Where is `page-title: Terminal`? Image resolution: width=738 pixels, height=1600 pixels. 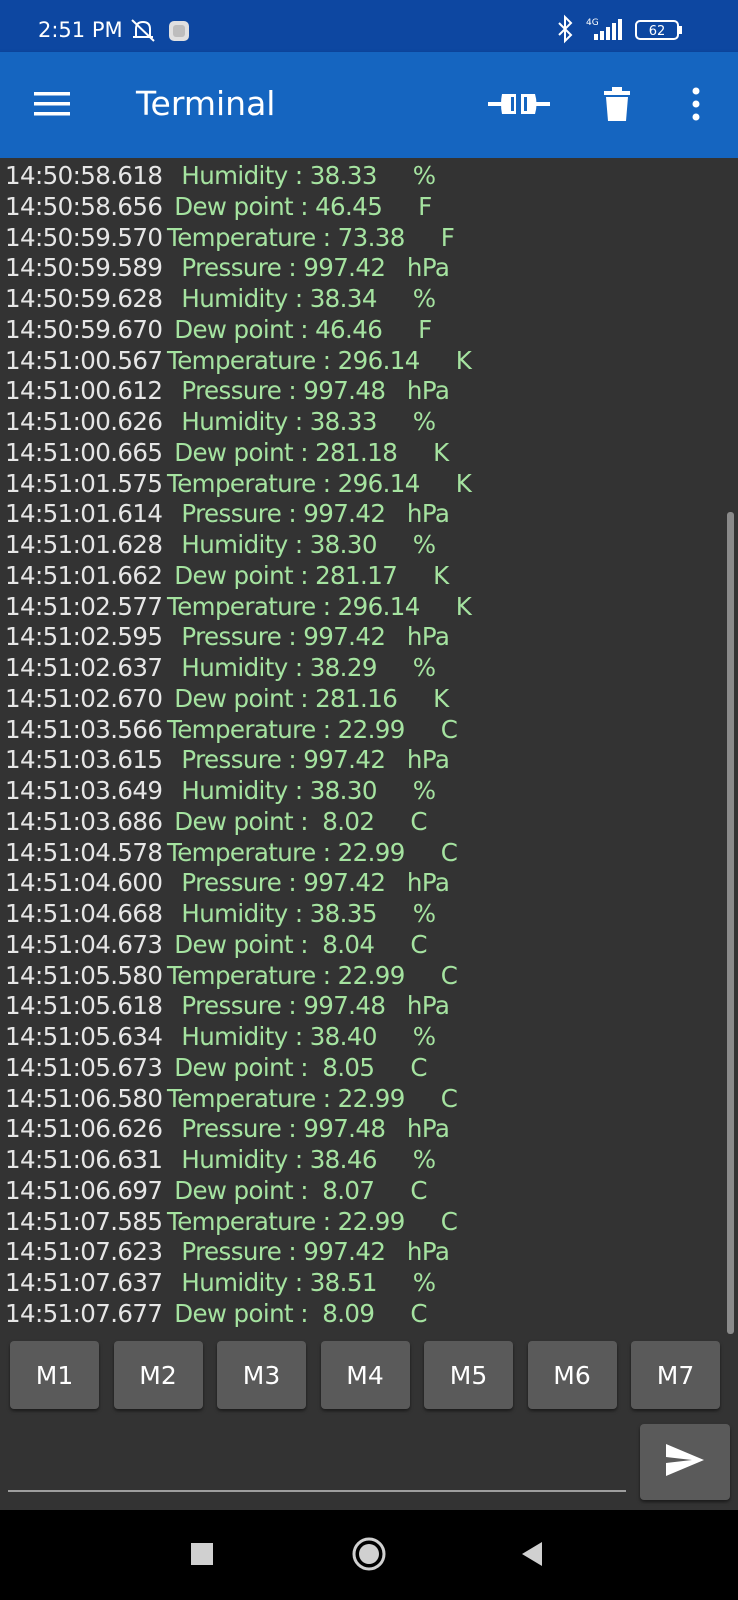
page-title: Terminal is located at coordinates (206, 103).